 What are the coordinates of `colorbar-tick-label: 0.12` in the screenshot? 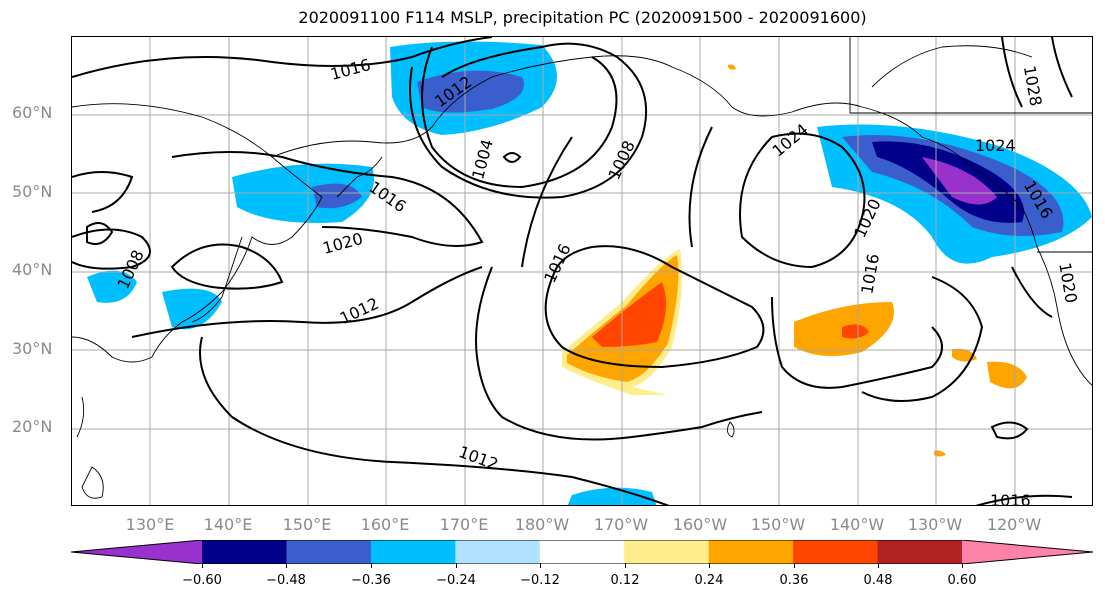 It's located at (625, 580).